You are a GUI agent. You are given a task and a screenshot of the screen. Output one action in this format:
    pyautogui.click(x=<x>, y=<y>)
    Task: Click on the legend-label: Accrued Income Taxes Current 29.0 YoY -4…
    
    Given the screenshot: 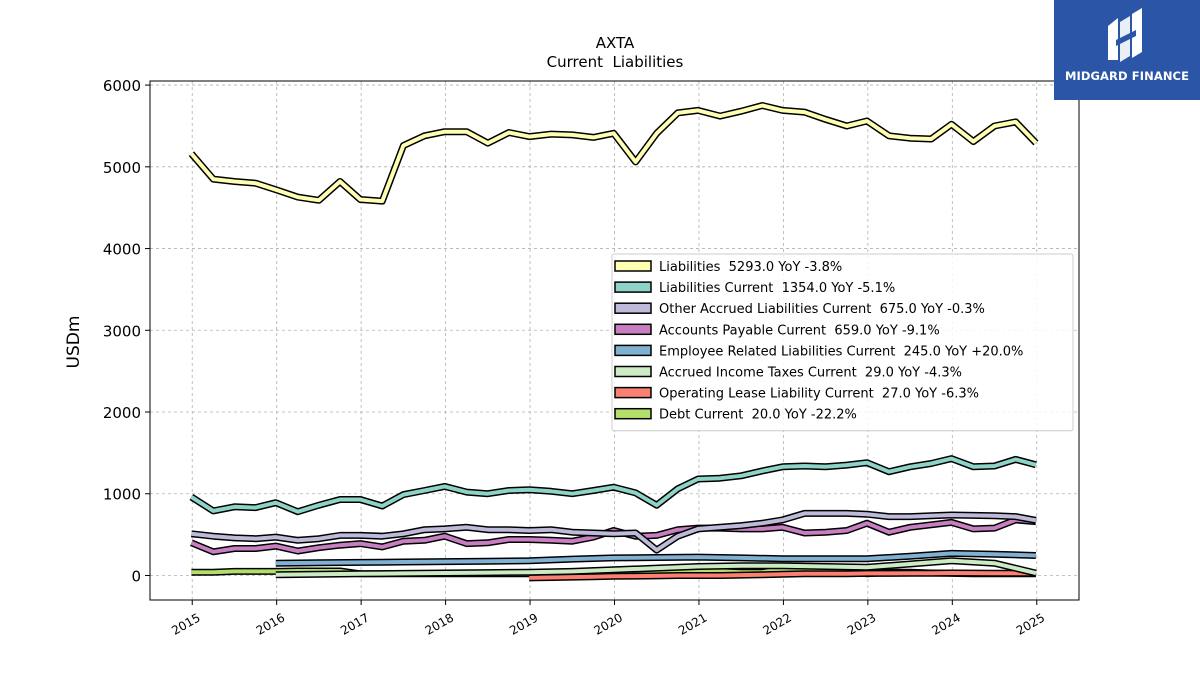 What is the action you would take?
    pyautogui.click(x=810, y=373)
    